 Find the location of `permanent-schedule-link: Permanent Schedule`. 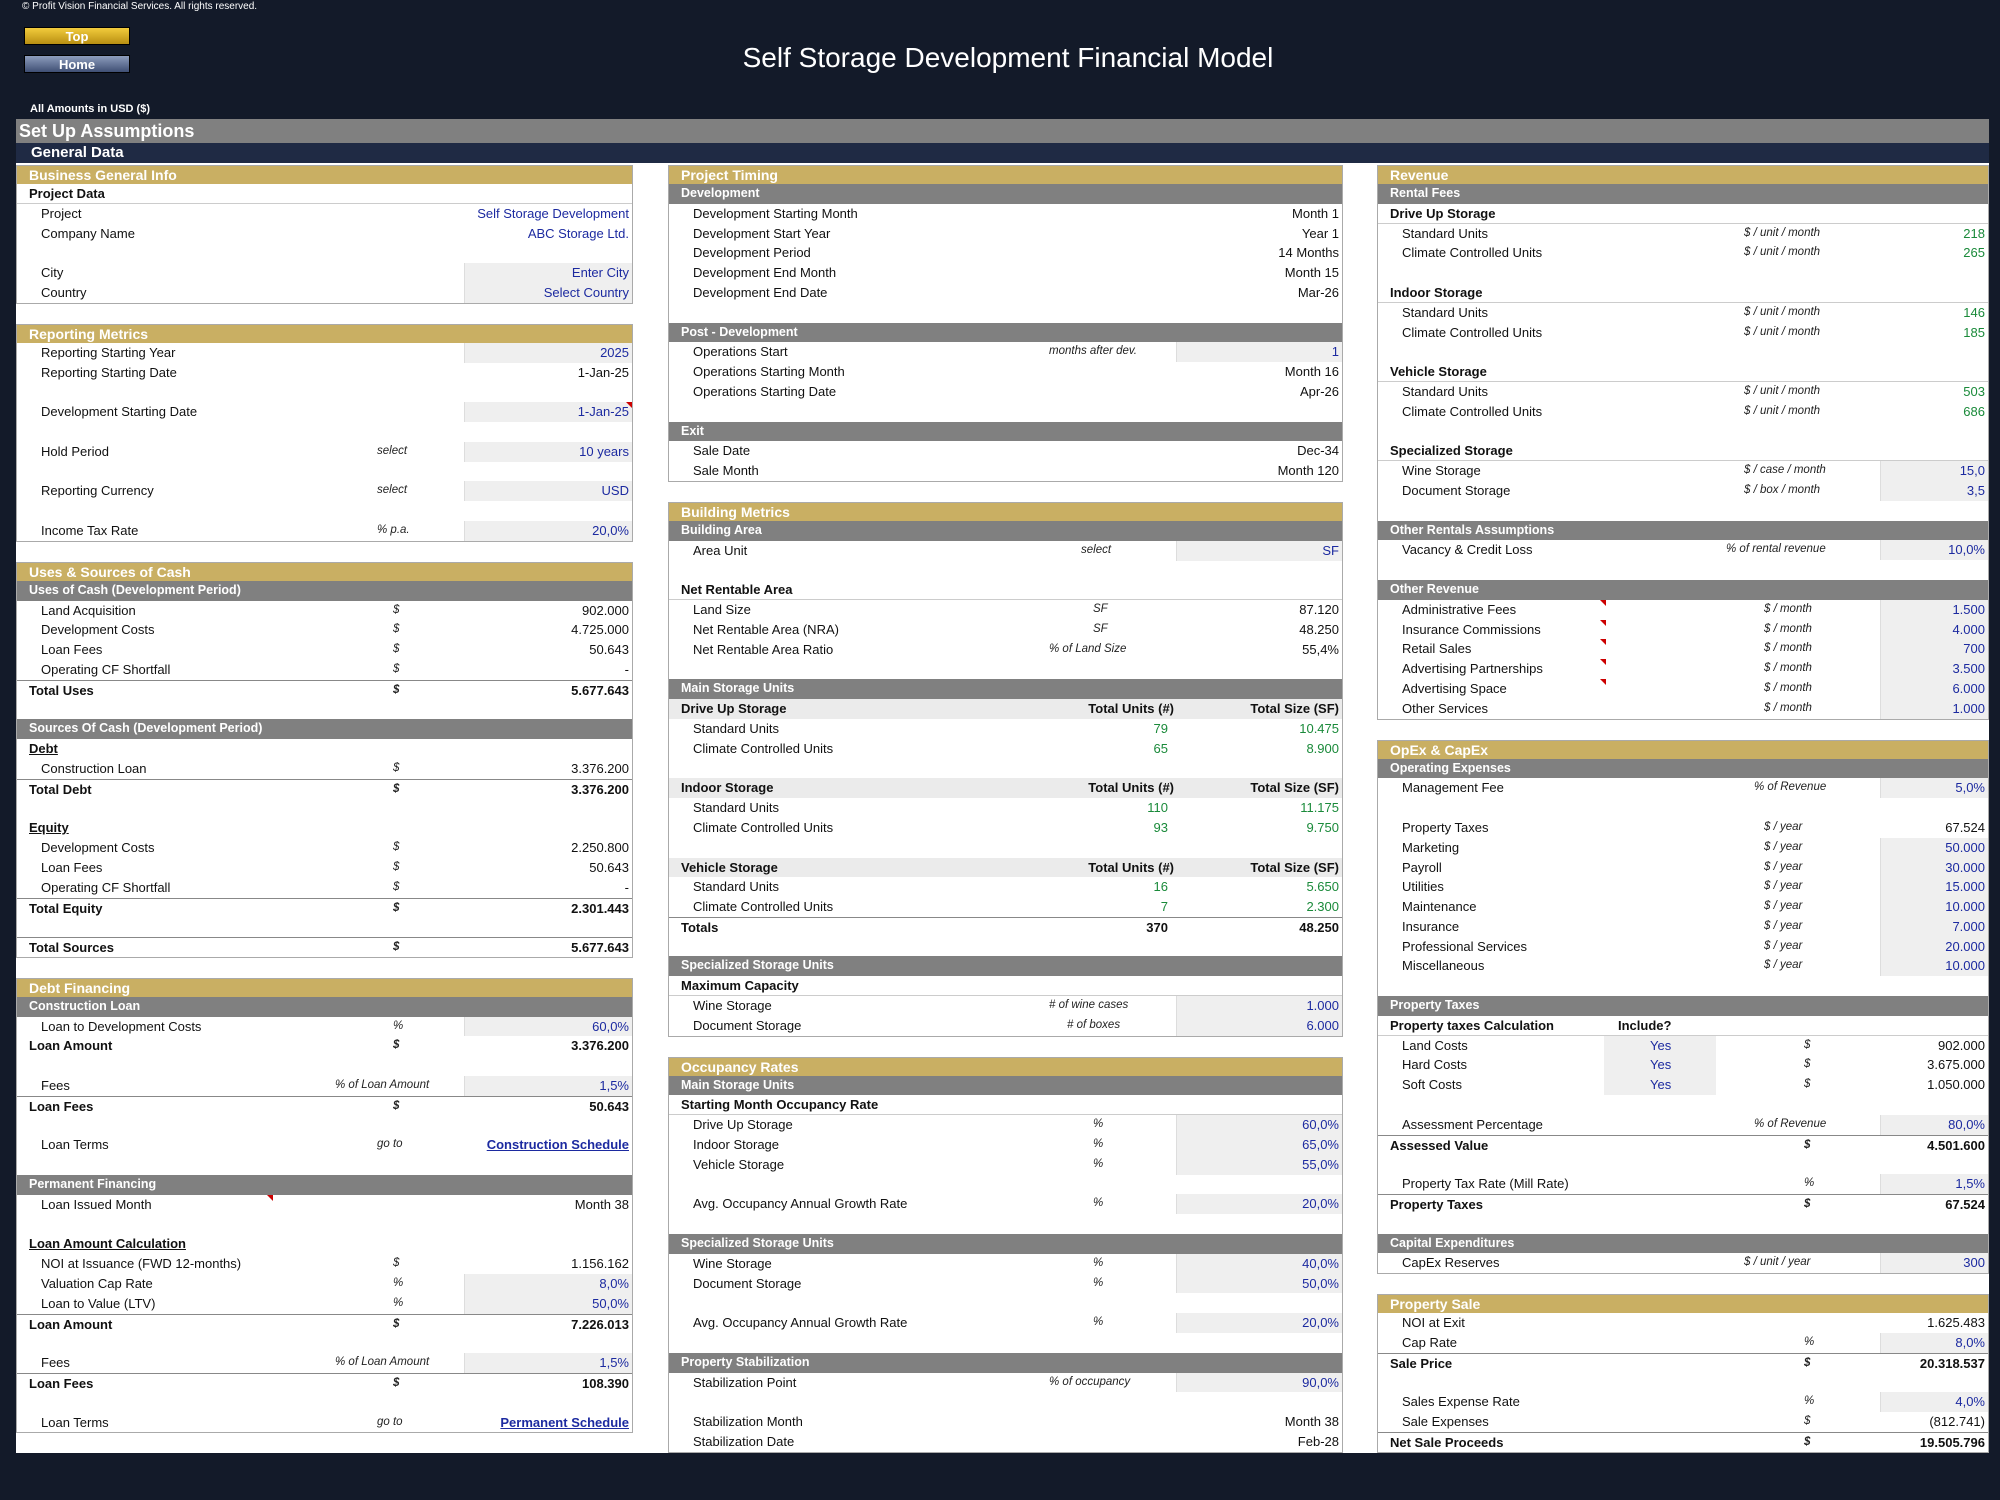

permanent-schedule-link: Permanent Schedule is located at coordinates (564, 1422).